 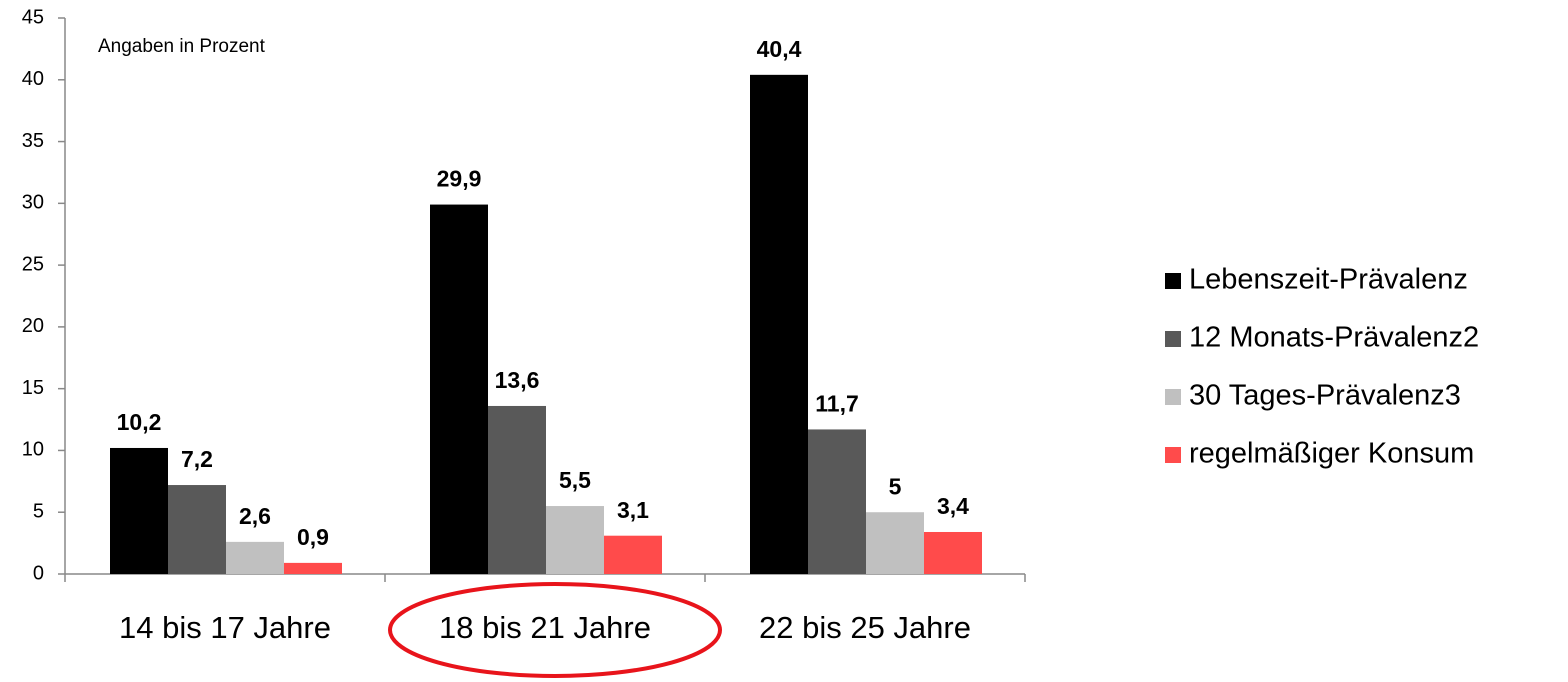 What do you see at coordinates (633, 510) in the screenshot?
I see `data-label: 3,1` at bounding box center [633, 510].